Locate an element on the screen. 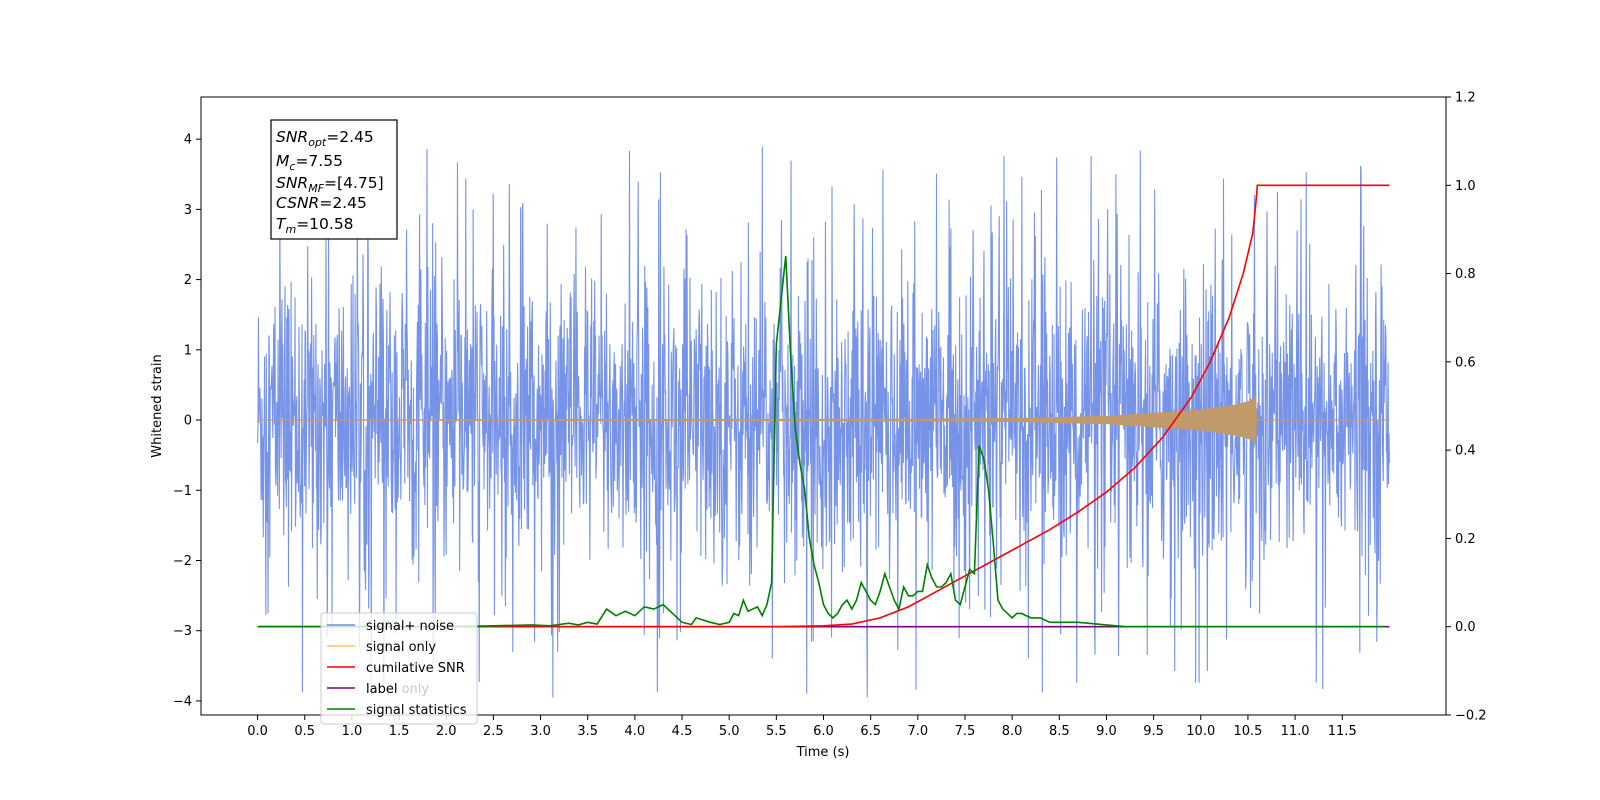 The height and width of the screenshot is (800, 1600). annotation-merger-time-label: T is located at coordinates (281, 224).